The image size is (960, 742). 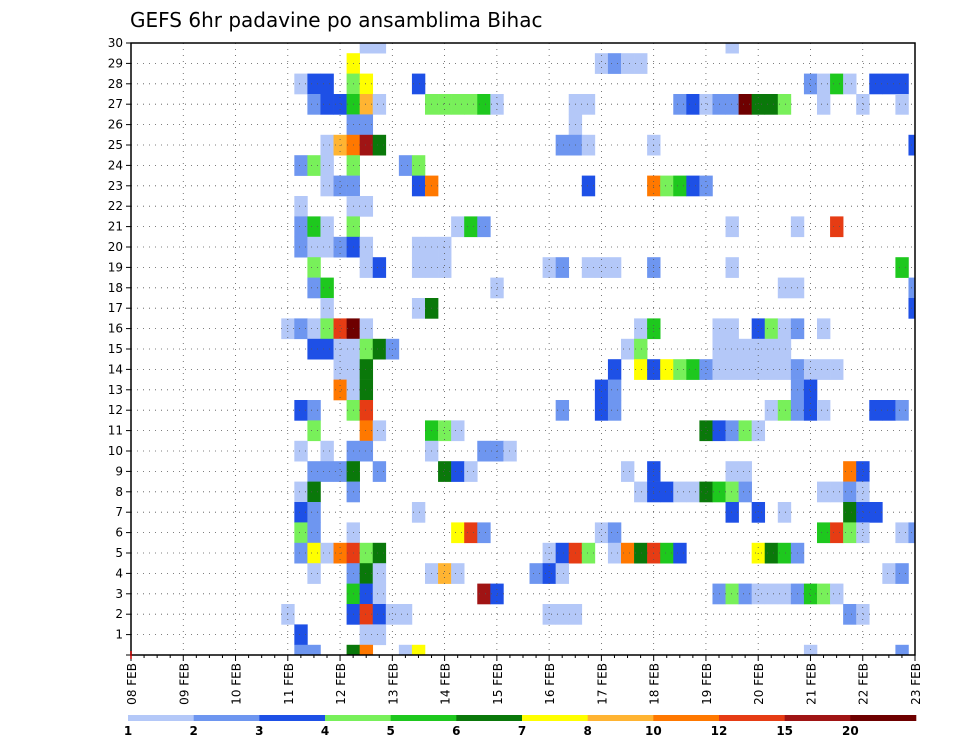 I want to click on y-tick-label: 28, so click(x=115, y=84).